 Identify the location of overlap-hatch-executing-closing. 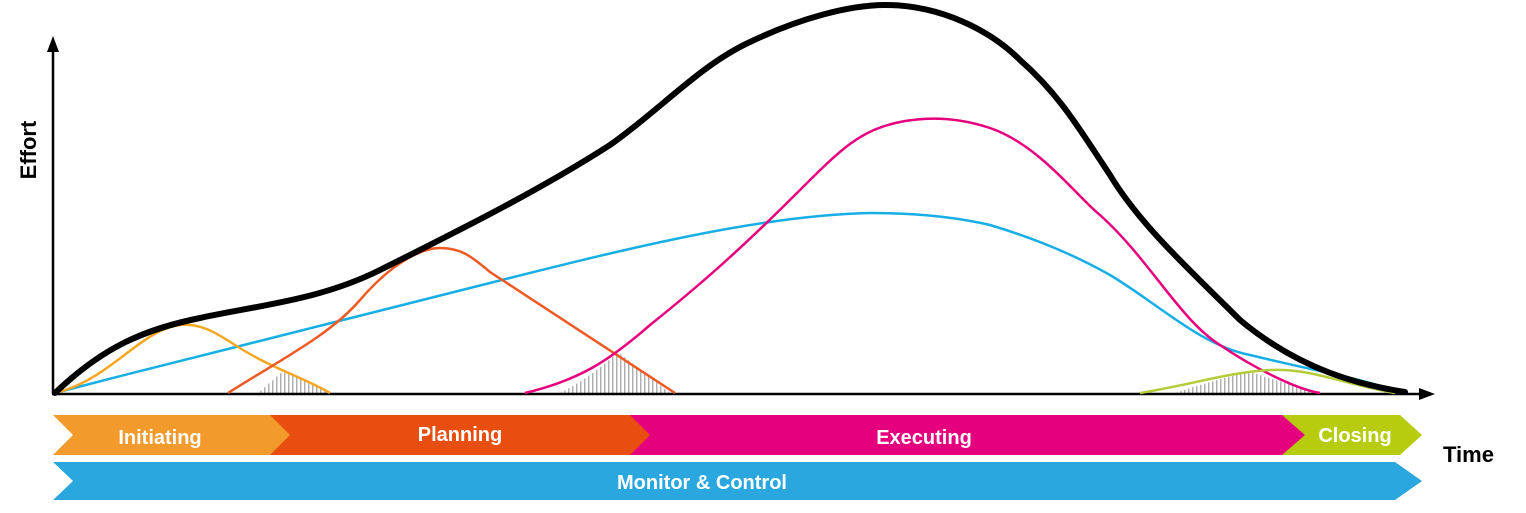
(1247, 382).